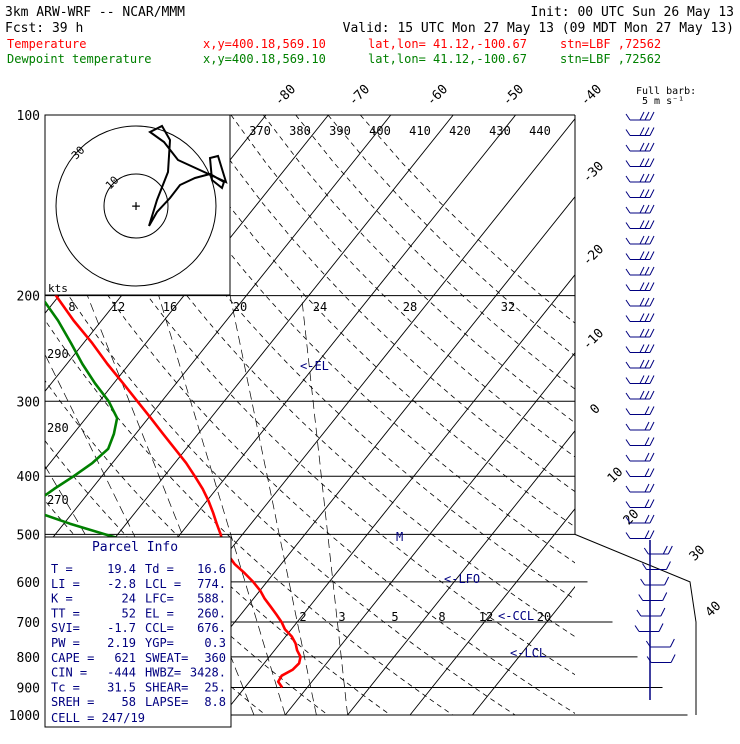  I want to click on annotation-lfo: <-LFO, so click(462, 579).